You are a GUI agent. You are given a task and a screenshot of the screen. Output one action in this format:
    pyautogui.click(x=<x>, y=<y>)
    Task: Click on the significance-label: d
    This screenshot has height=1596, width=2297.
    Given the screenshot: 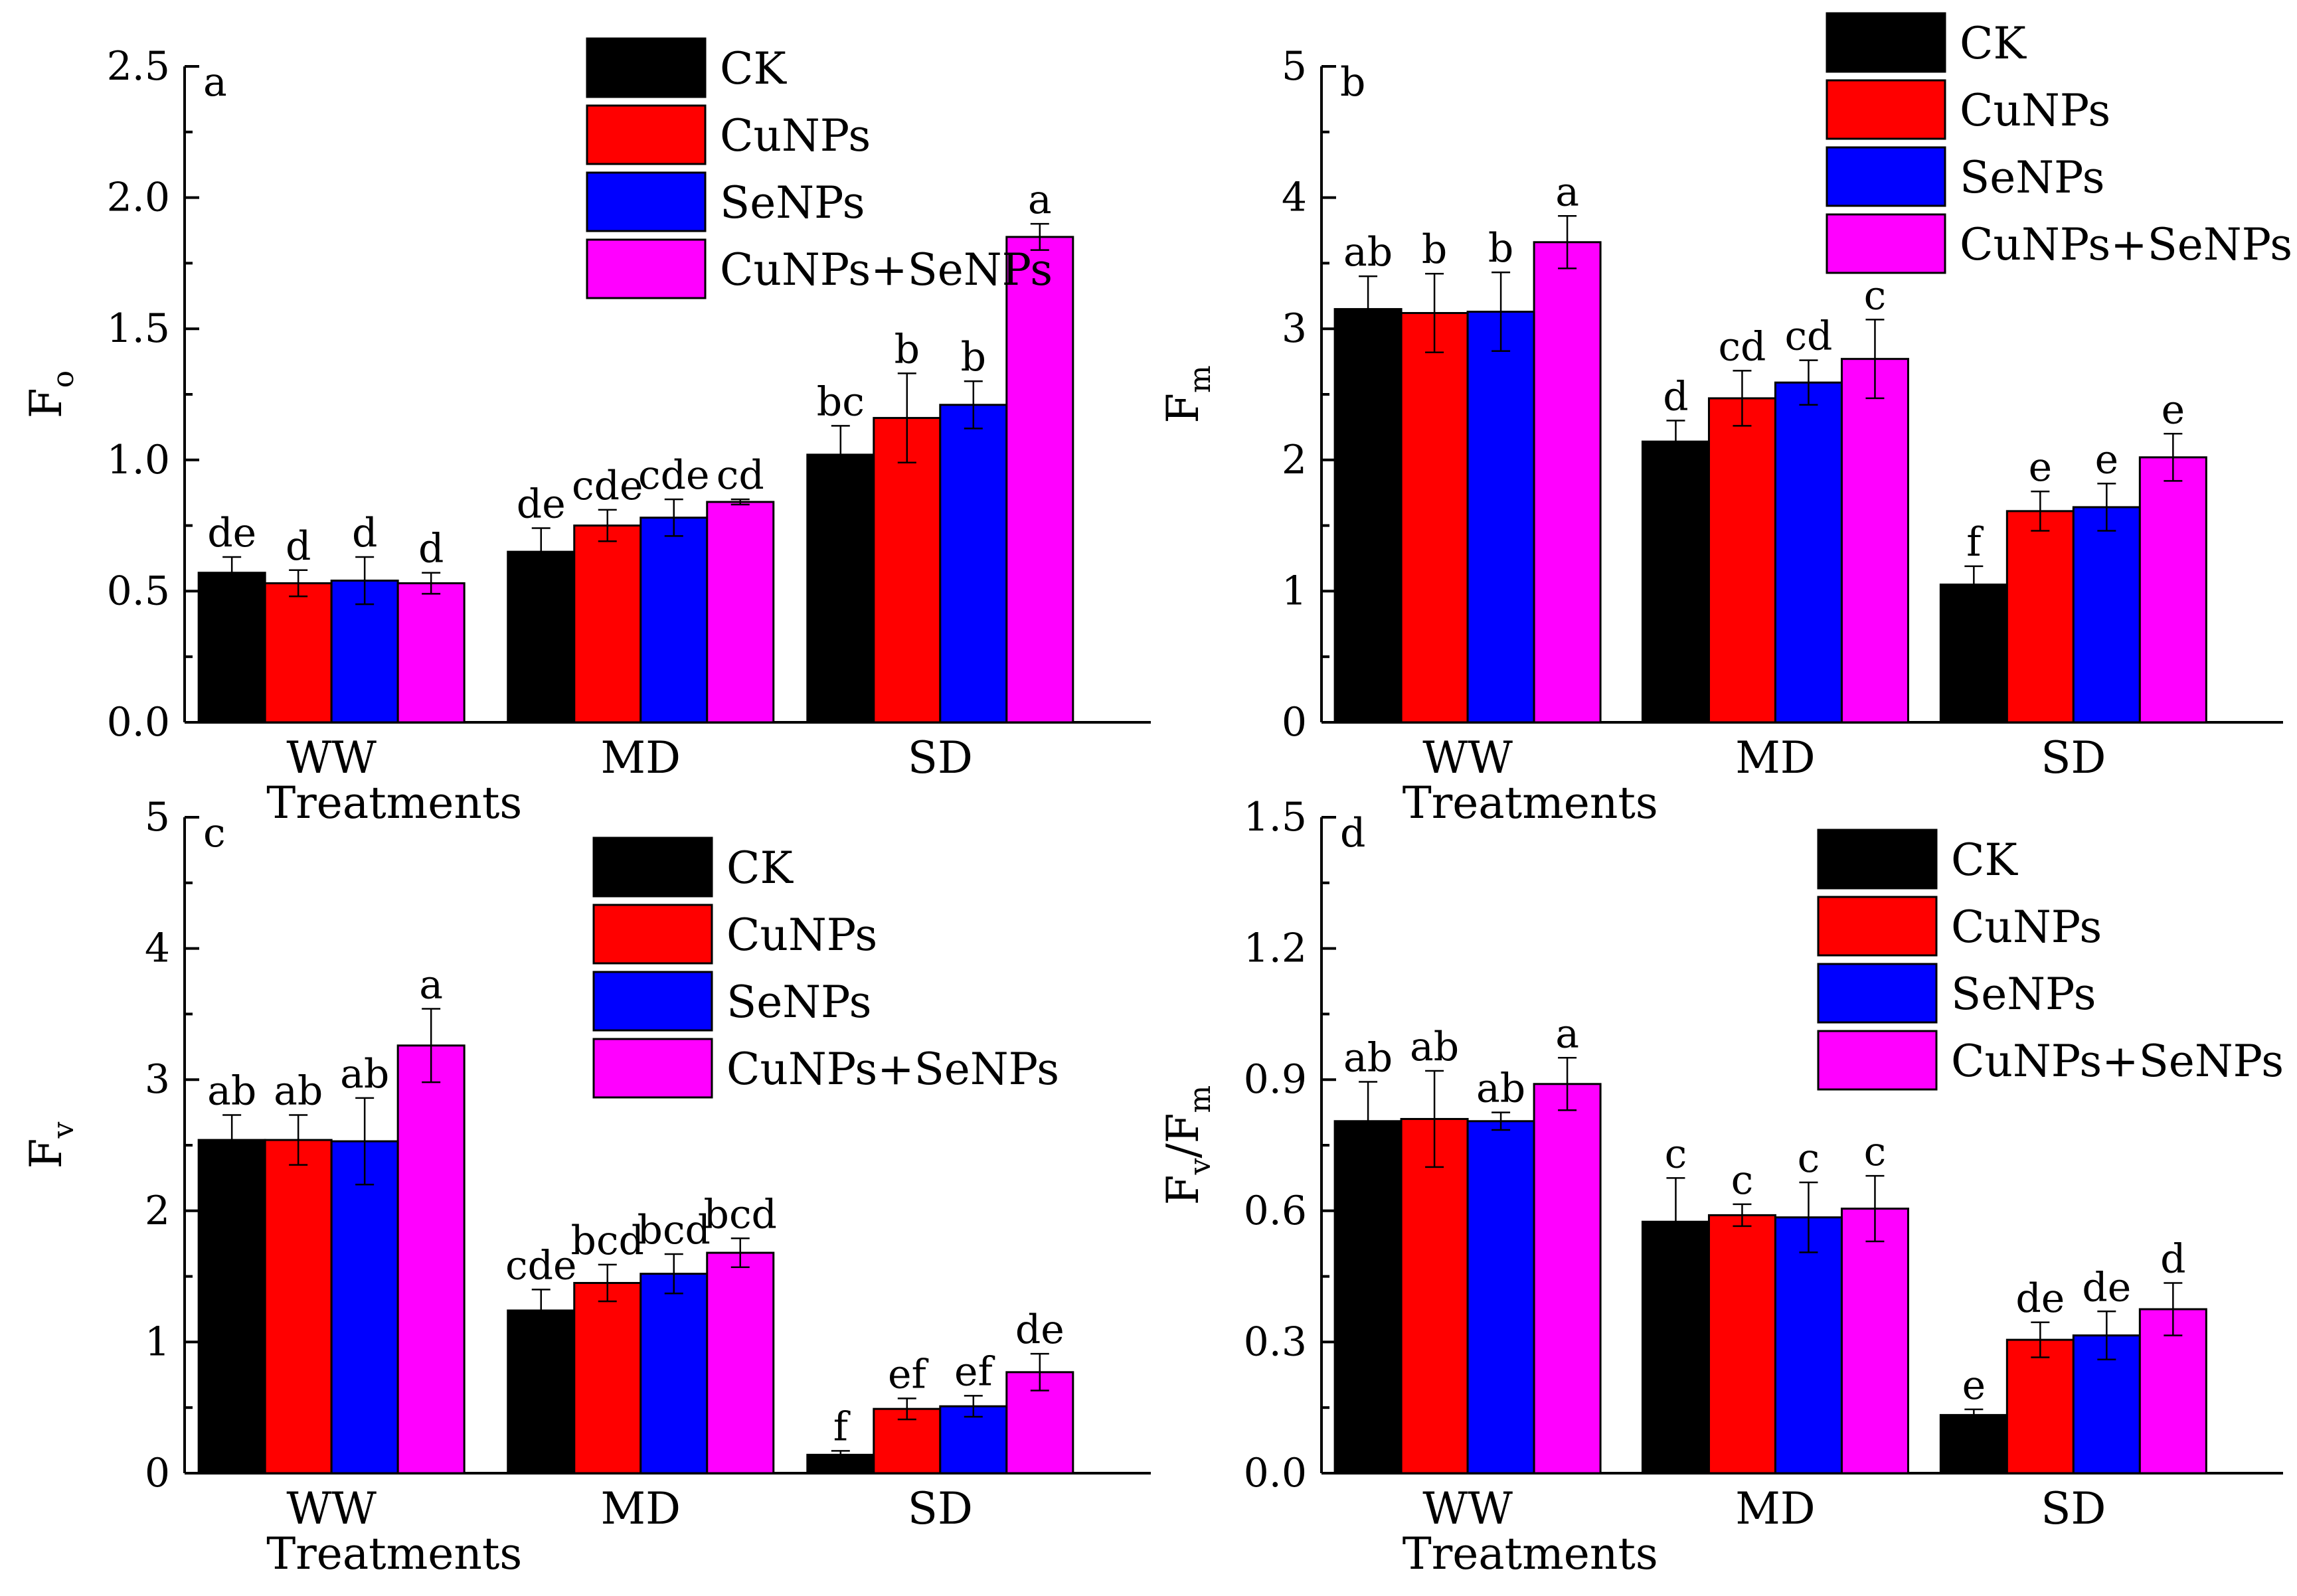 What is the action you would take?
    pyautogui.click(x=298, y=546)
    